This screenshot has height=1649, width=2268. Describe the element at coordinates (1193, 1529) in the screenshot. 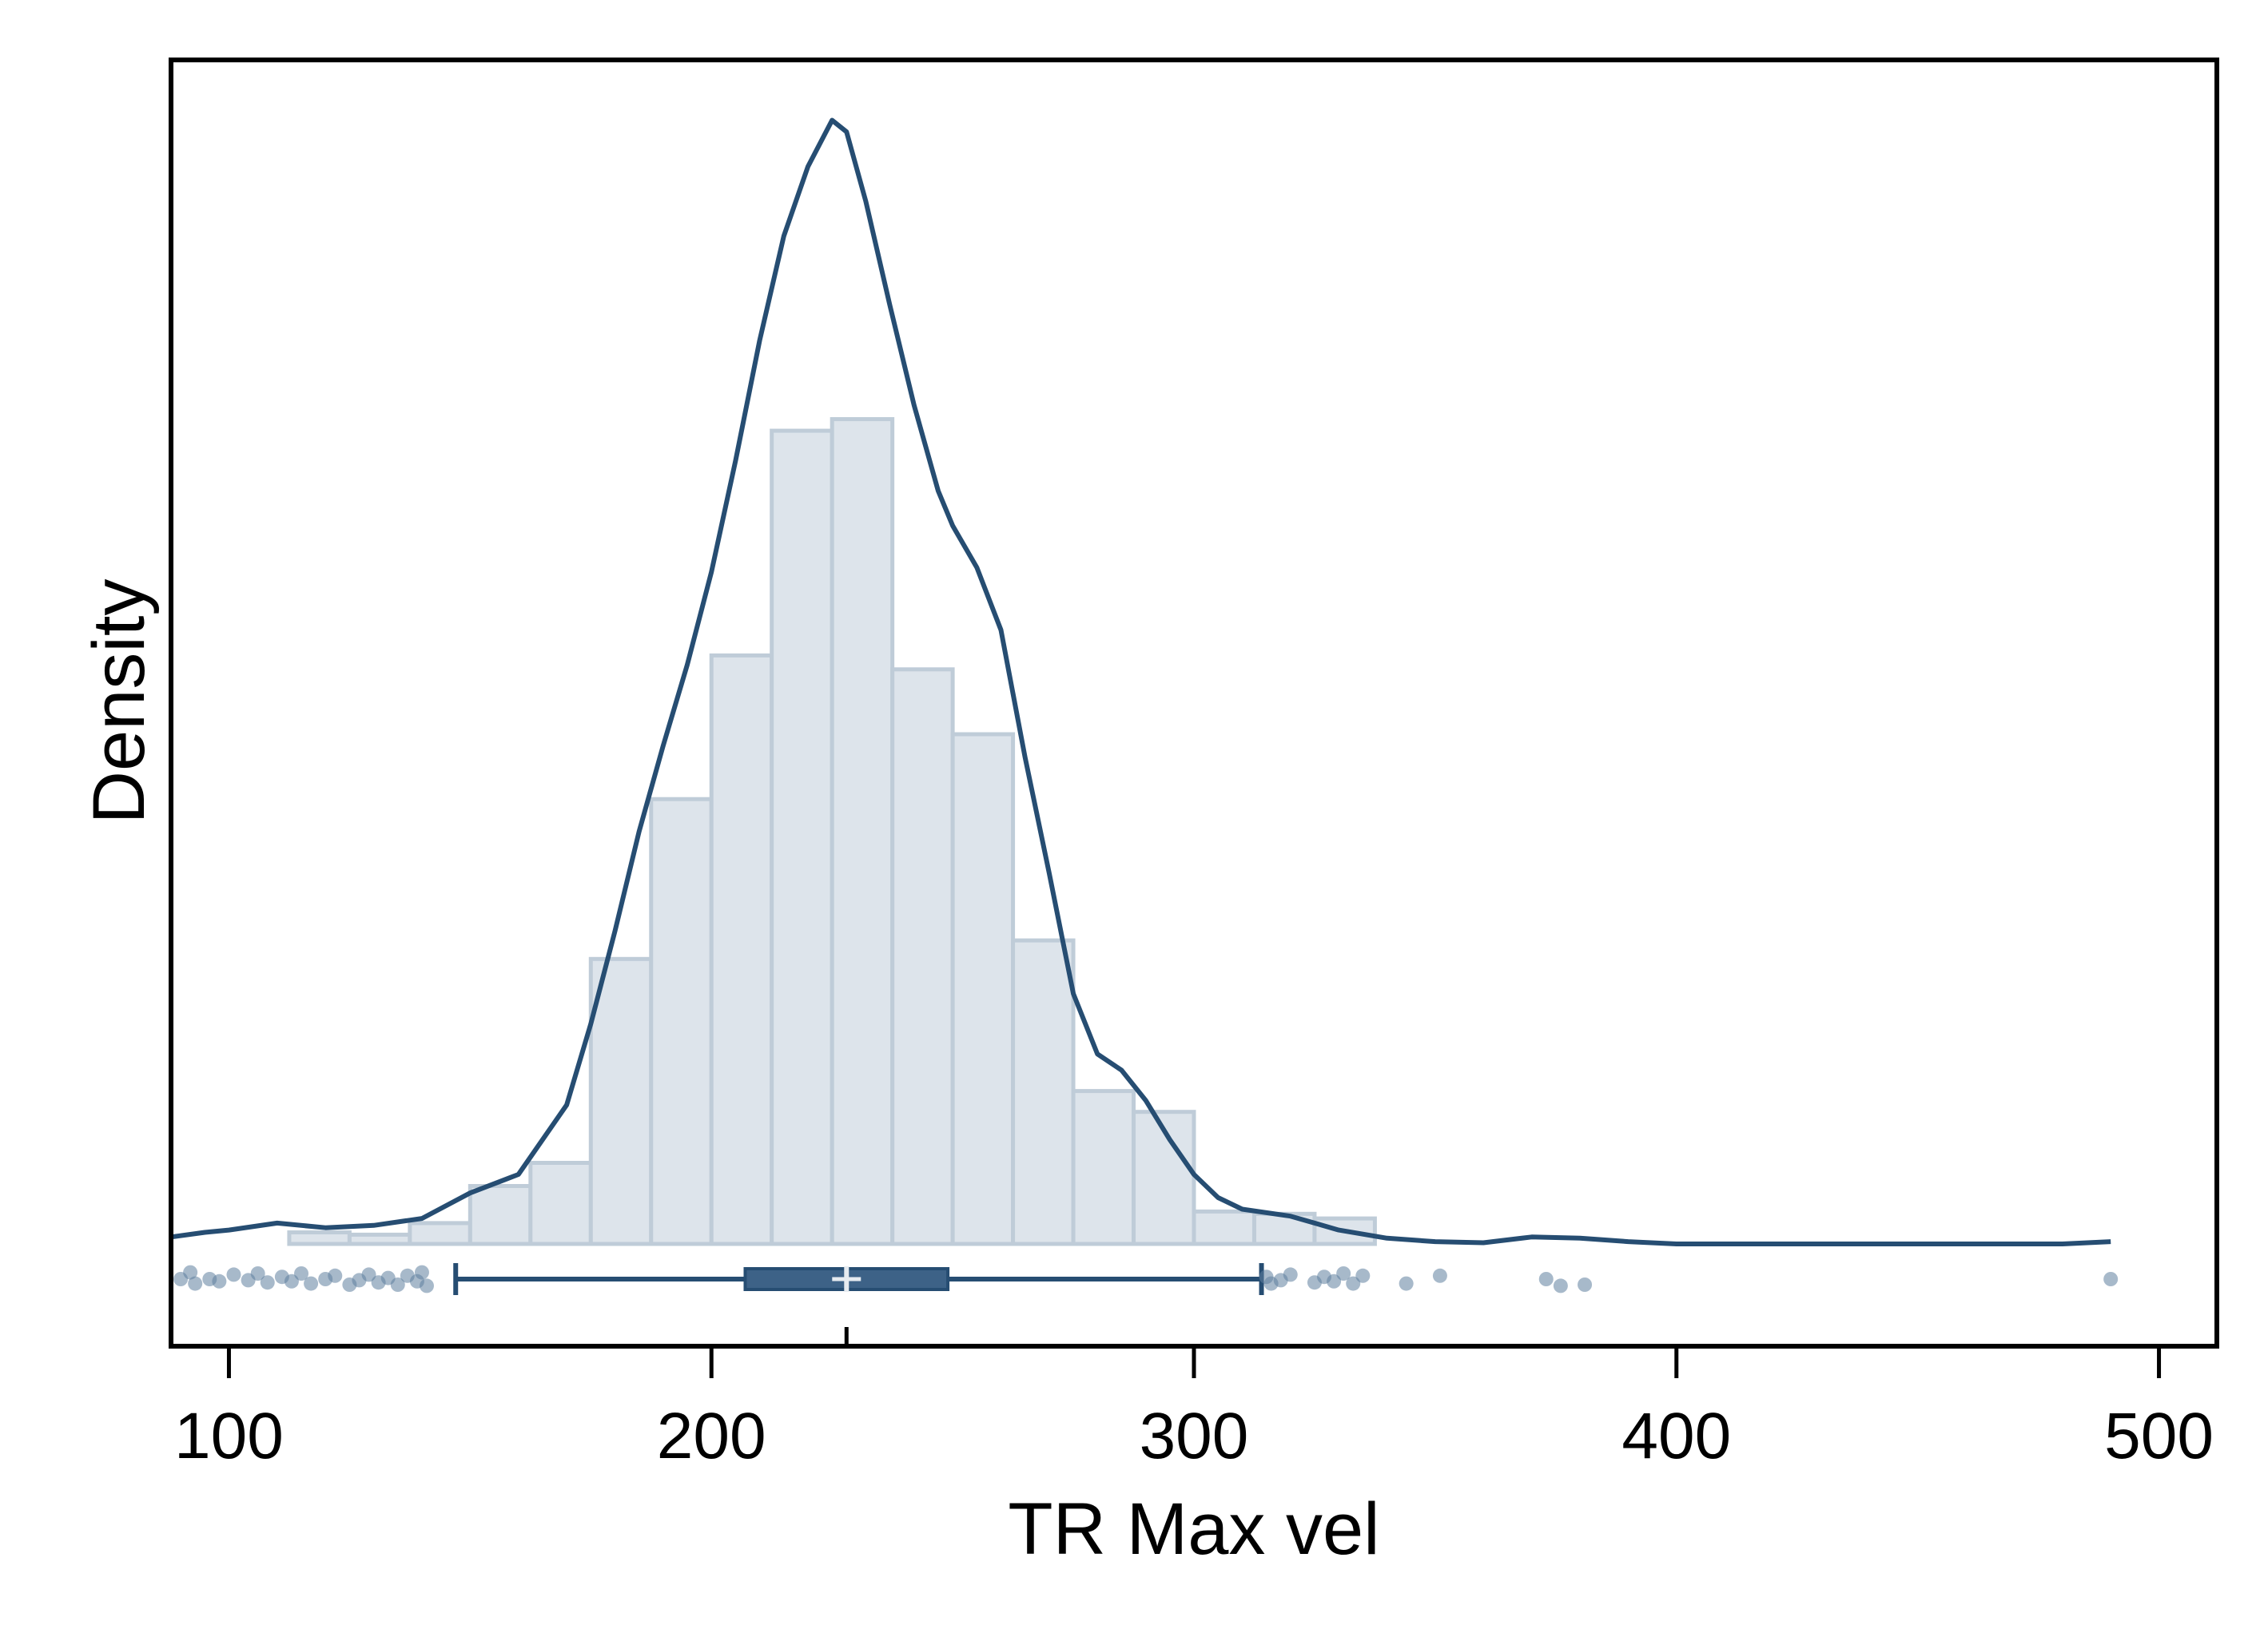

I see `x-axis-title: TR Max vel` at that location.